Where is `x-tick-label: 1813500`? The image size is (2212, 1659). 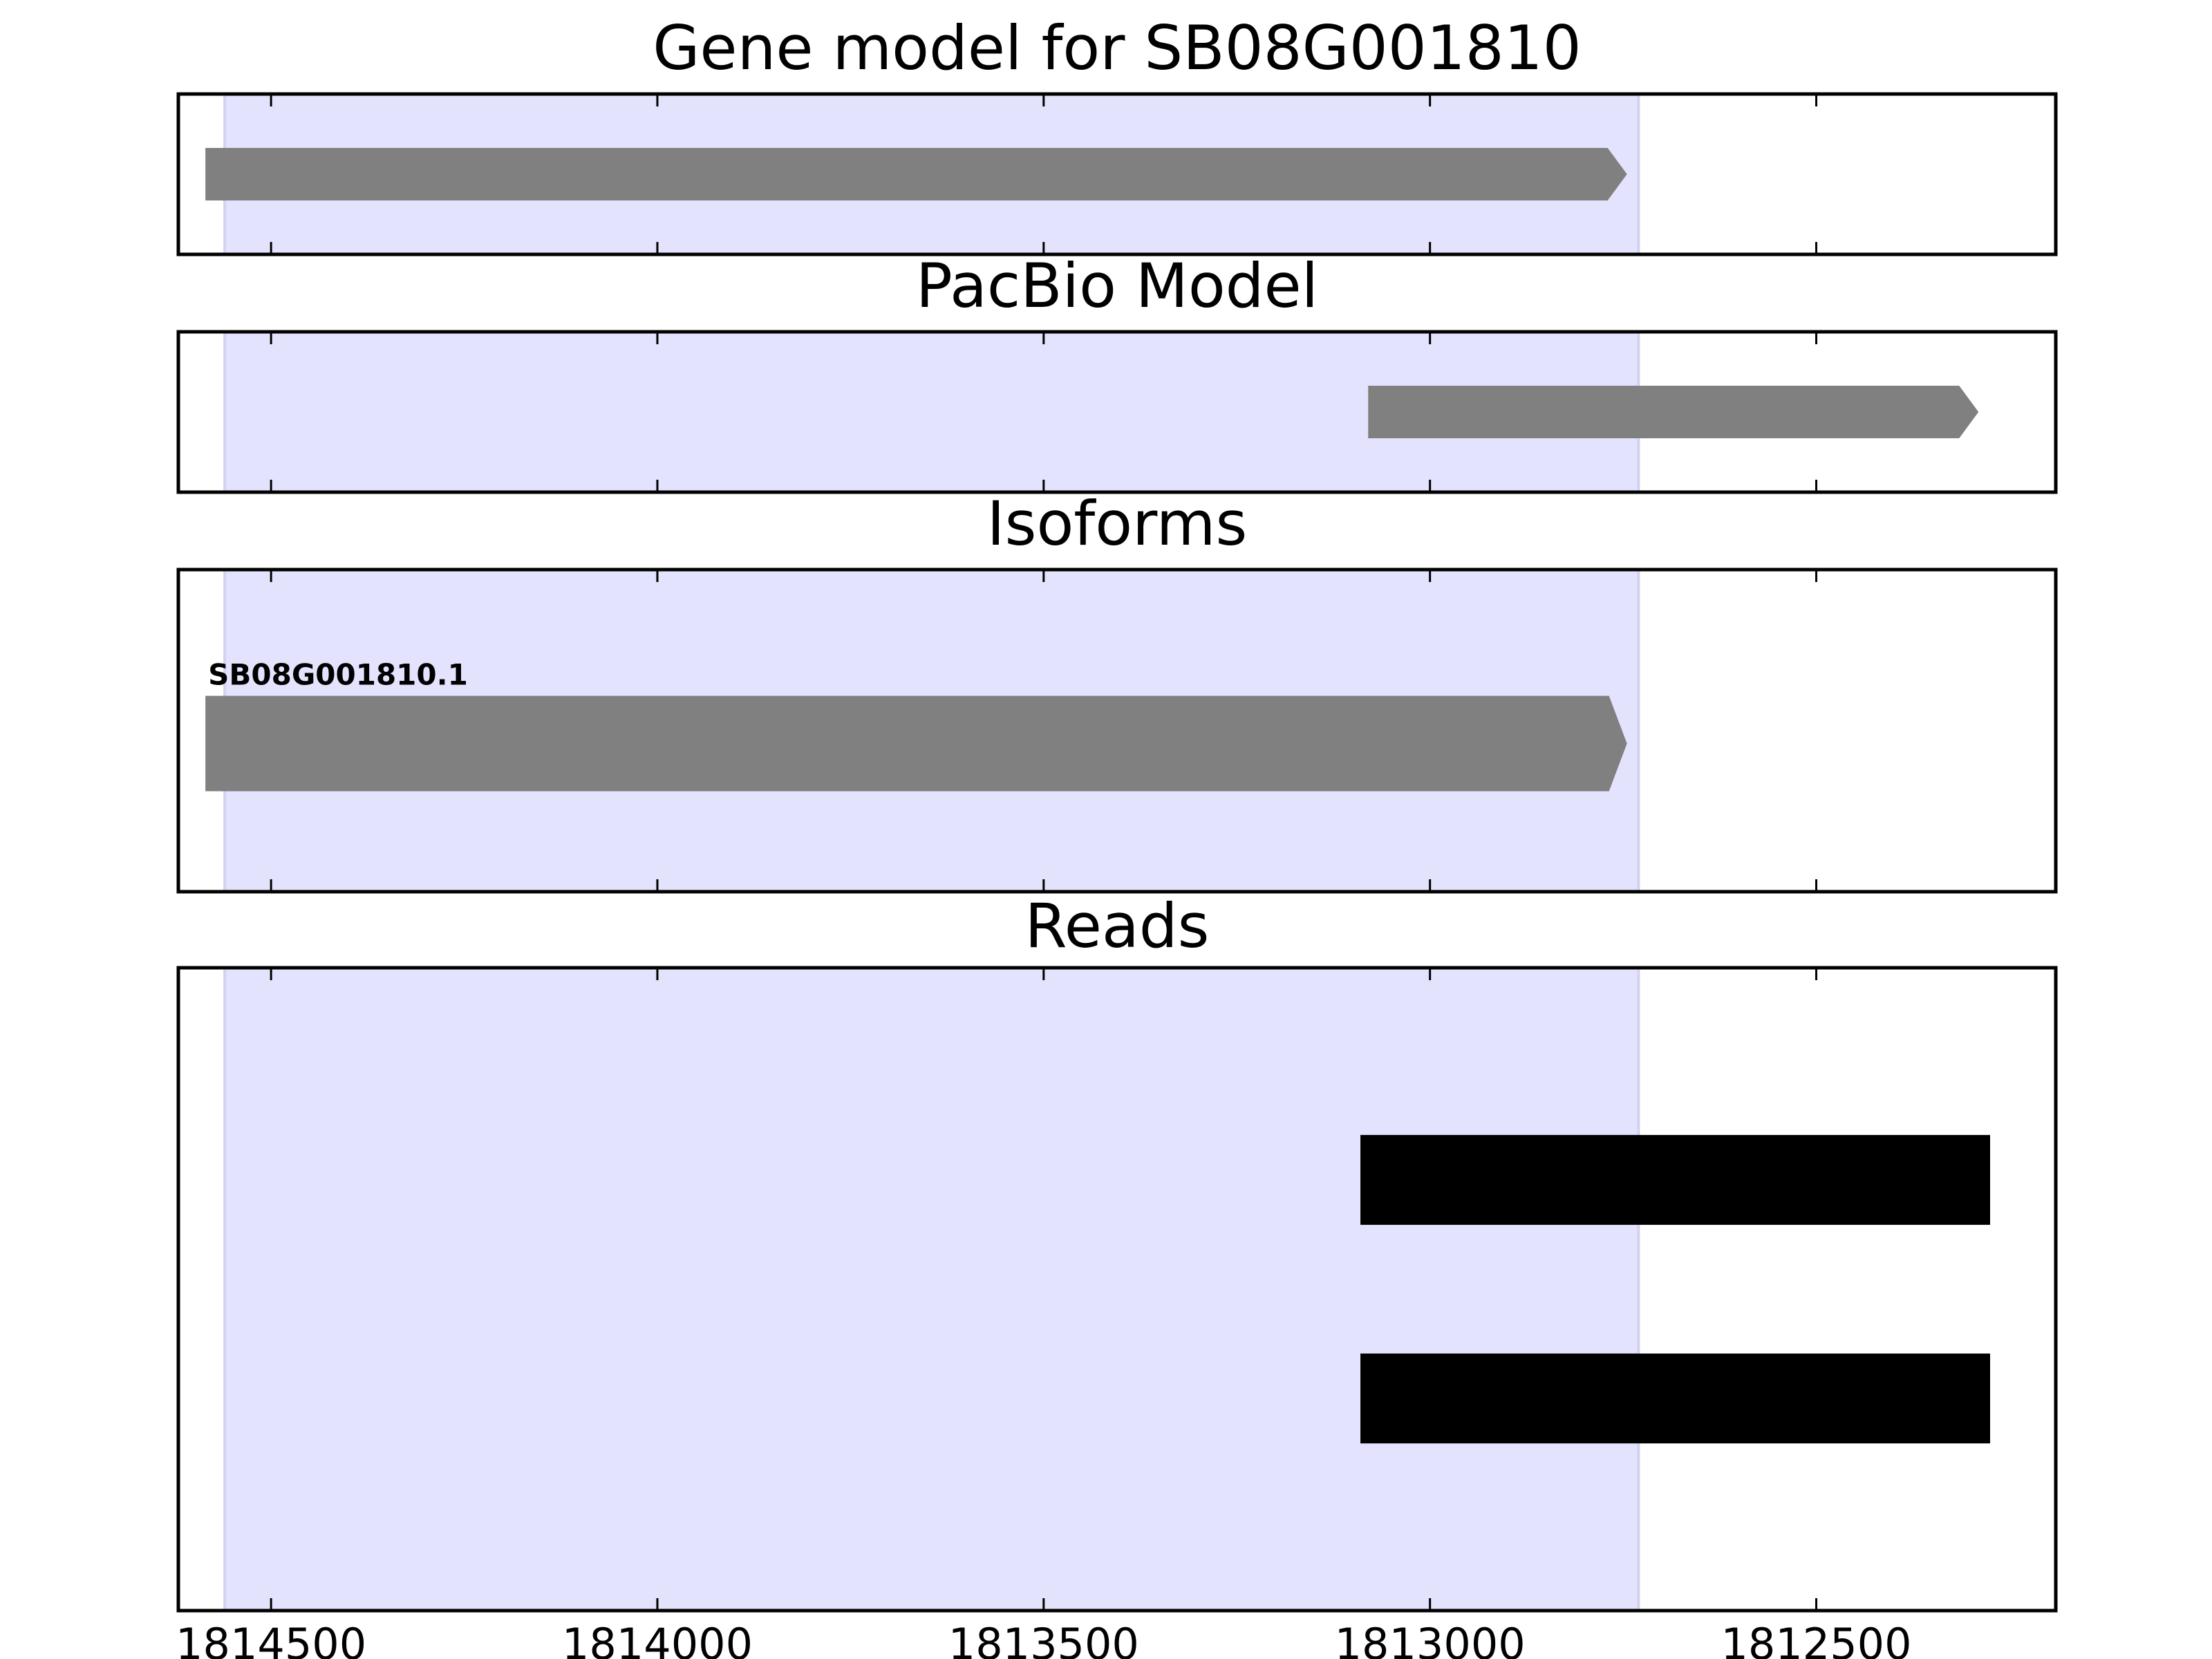 x-tick-label: 1813500 is located at coordinates (1043, 1639).